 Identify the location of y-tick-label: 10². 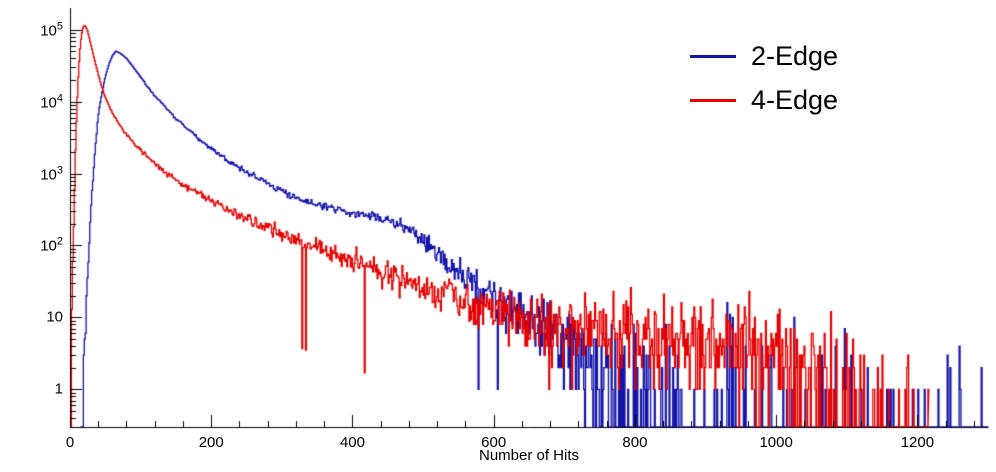
(51, 245).